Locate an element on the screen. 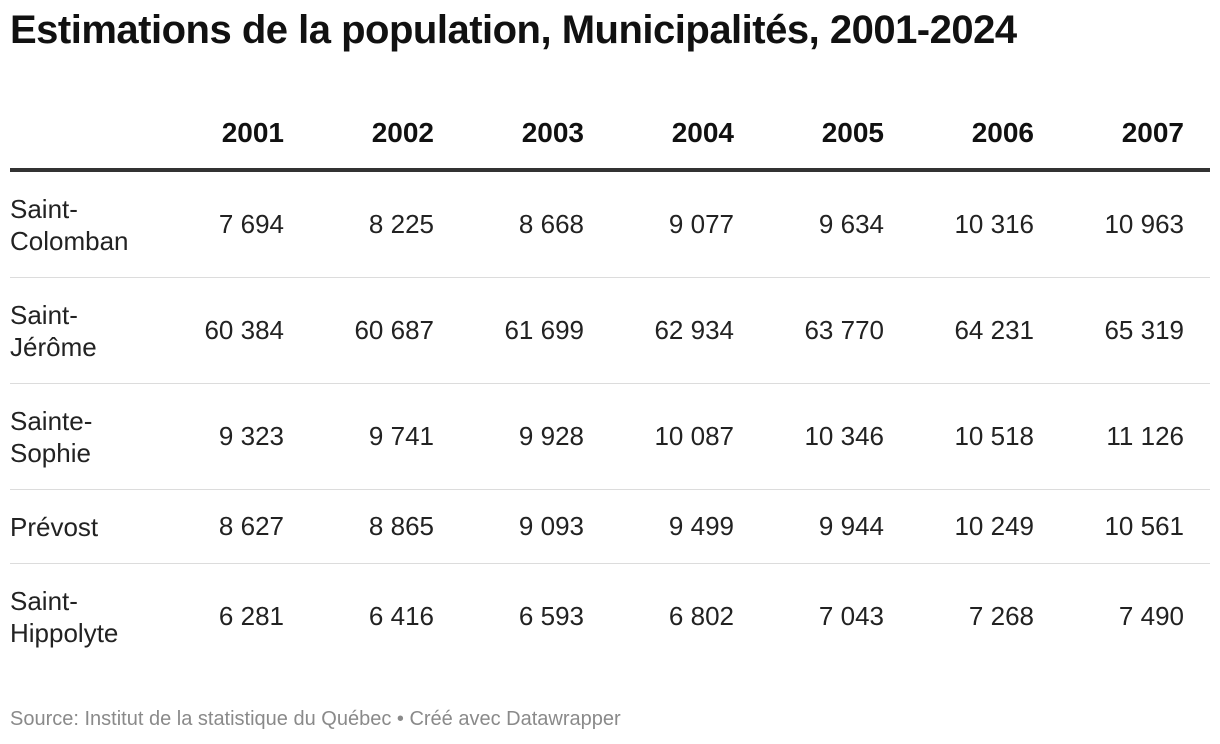 The width and height of the screenshot is (1220, 744). row-label-line: Colomban is located at coordinates (69, 240).